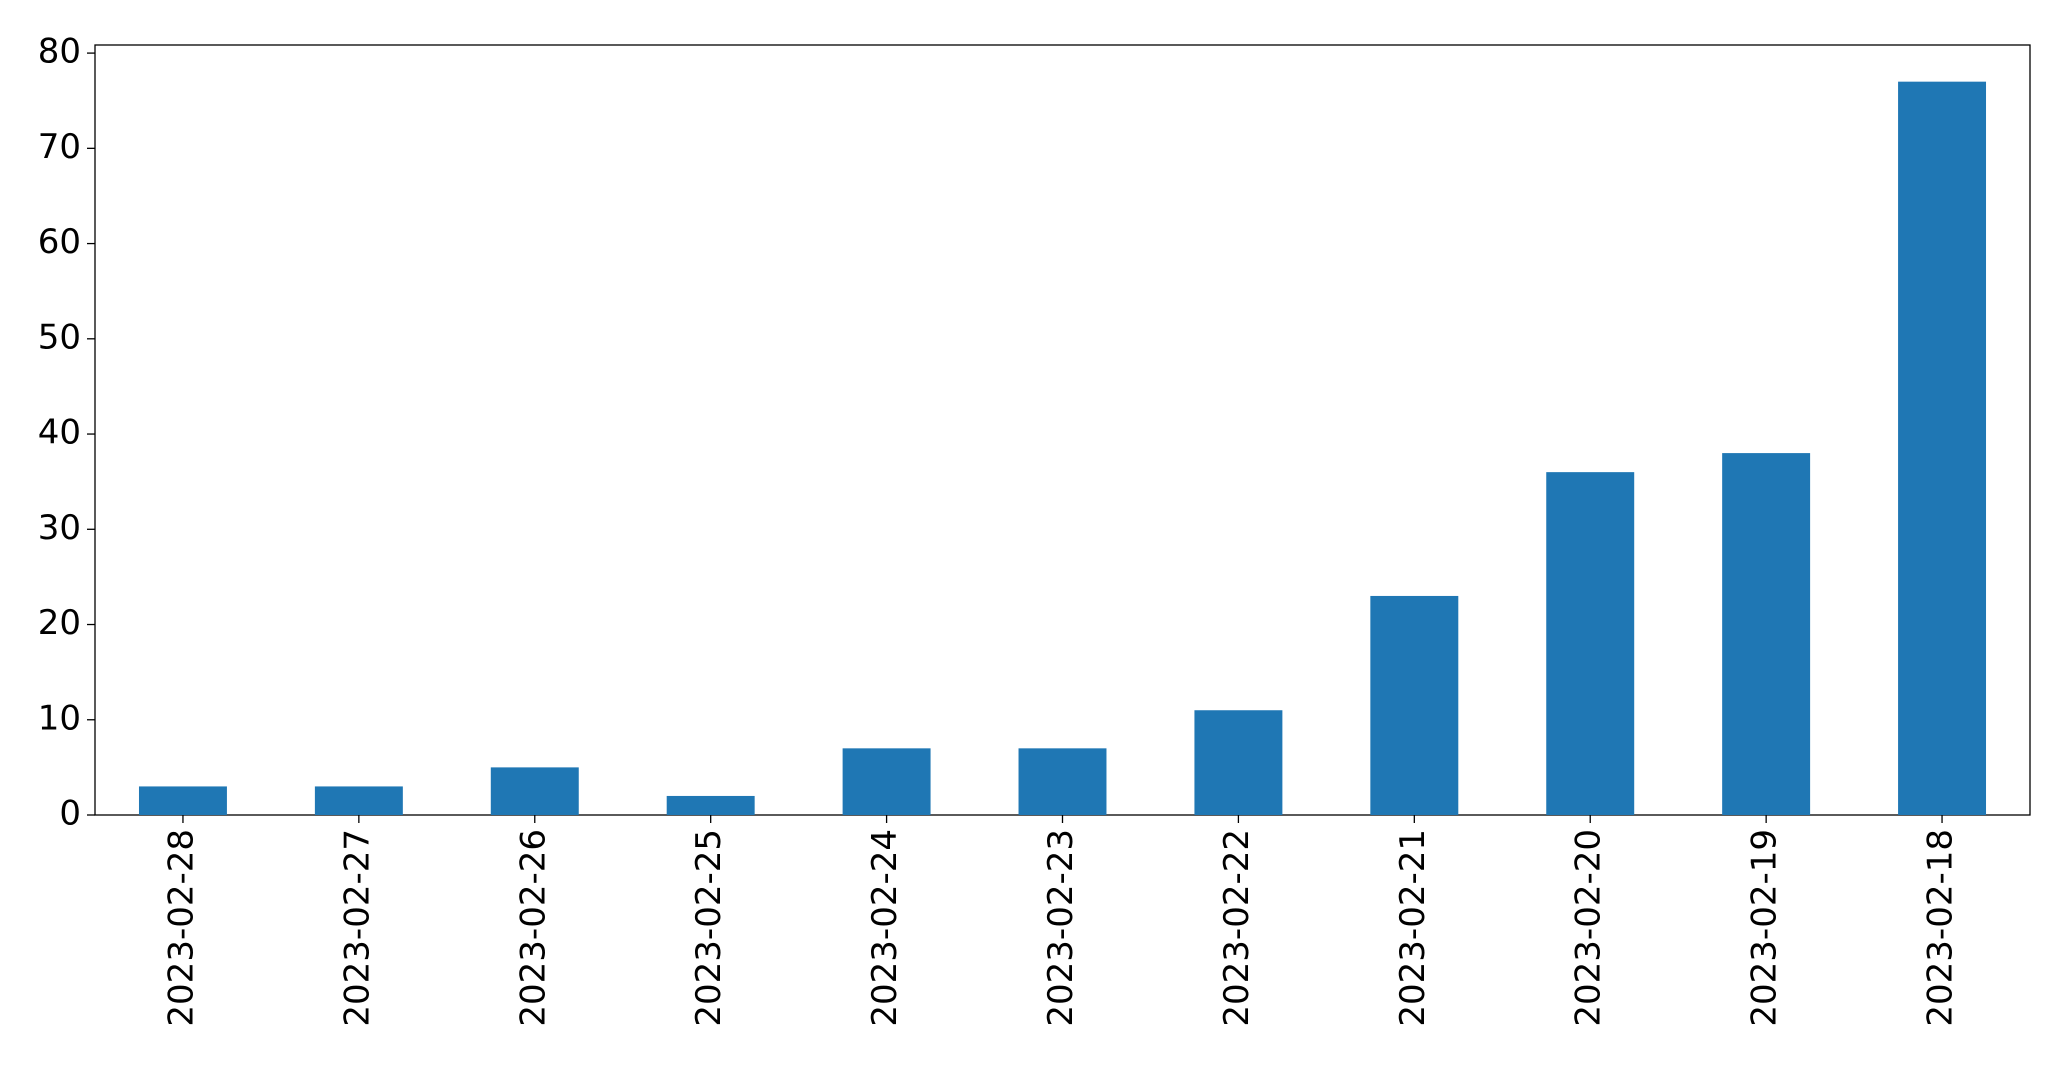  I want to click on x-tick-label: 2023-02-25, so click(709, 928).